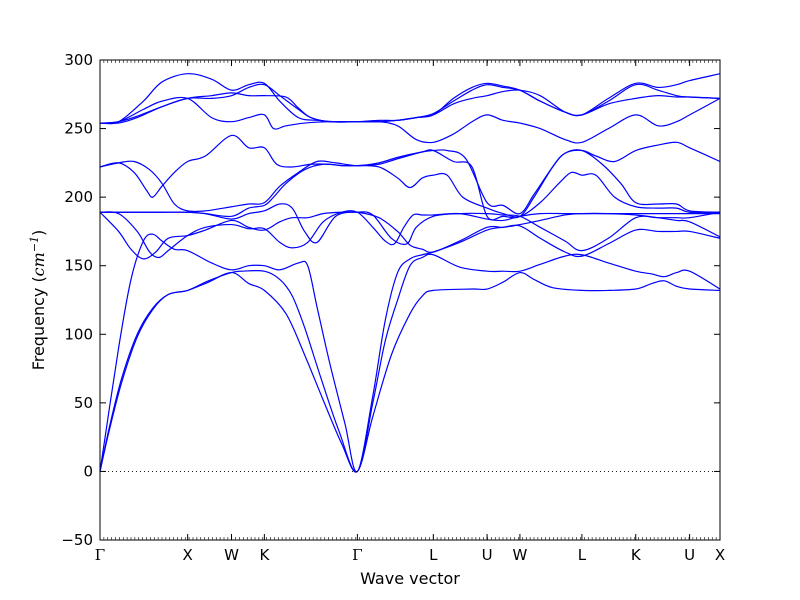 The width and height of the screenshot is (800, 600). Describe the element at coordinates (38, 264) in the screenshot. I see `y-axis-title-unit: cm` at that location.